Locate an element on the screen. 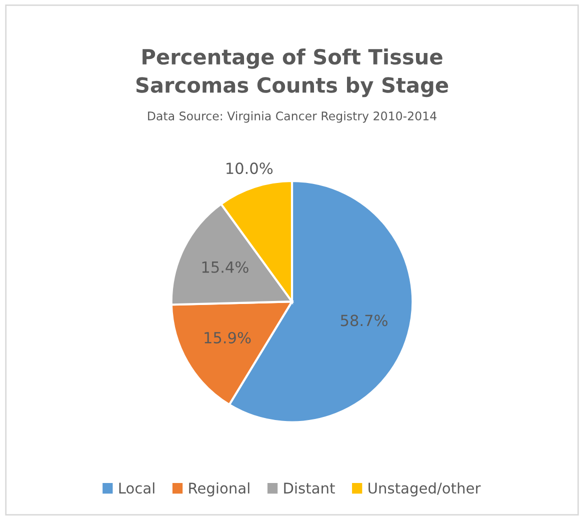 Image resolution: width=584 pixels, height=520 pixels. data-label: 58.7% is located at coordinates (364, 320).